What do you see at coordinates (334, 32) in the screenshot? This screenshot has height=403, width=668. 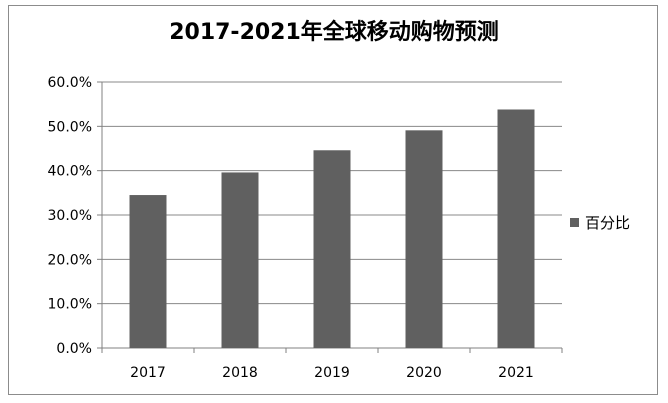 I see `chart-title: 2017-2021年全球移动购物预测` at bounding box center [334, 32].